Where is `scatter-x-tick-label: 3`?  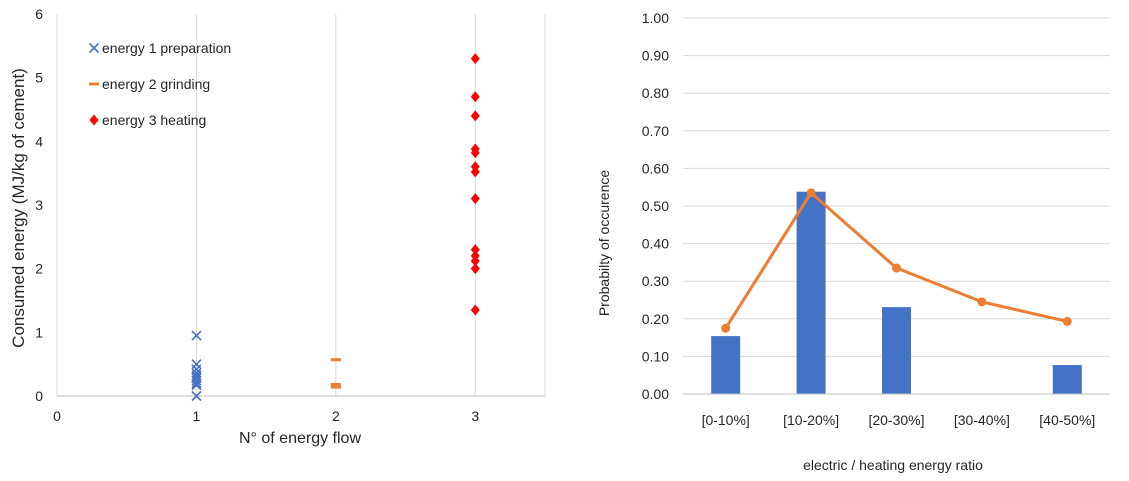
scatter-x-tick-label: 3 is located at coordinates (475, 416).